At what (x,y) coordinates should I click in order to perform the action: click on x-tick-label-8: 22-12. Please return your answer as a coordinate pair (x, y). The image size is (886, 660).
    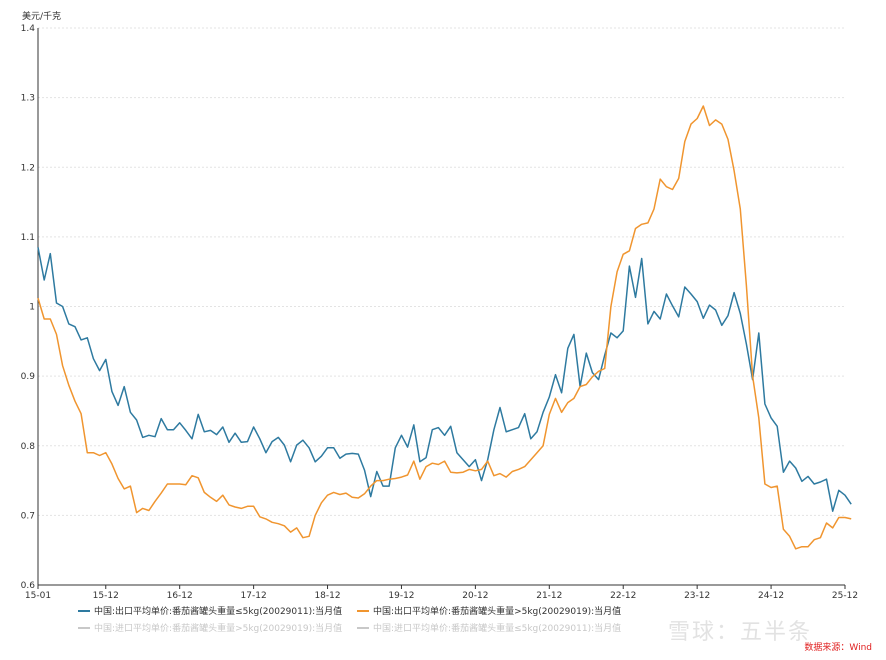
    Looking at the image, I should click on (623, 596).